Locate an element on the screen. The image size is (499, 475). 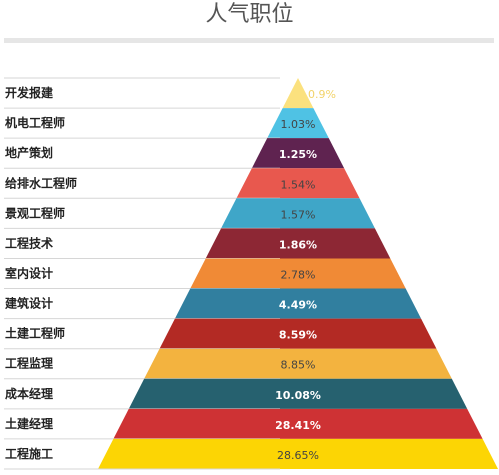
value-label: 8.85% is located at coordinates (298, 365).